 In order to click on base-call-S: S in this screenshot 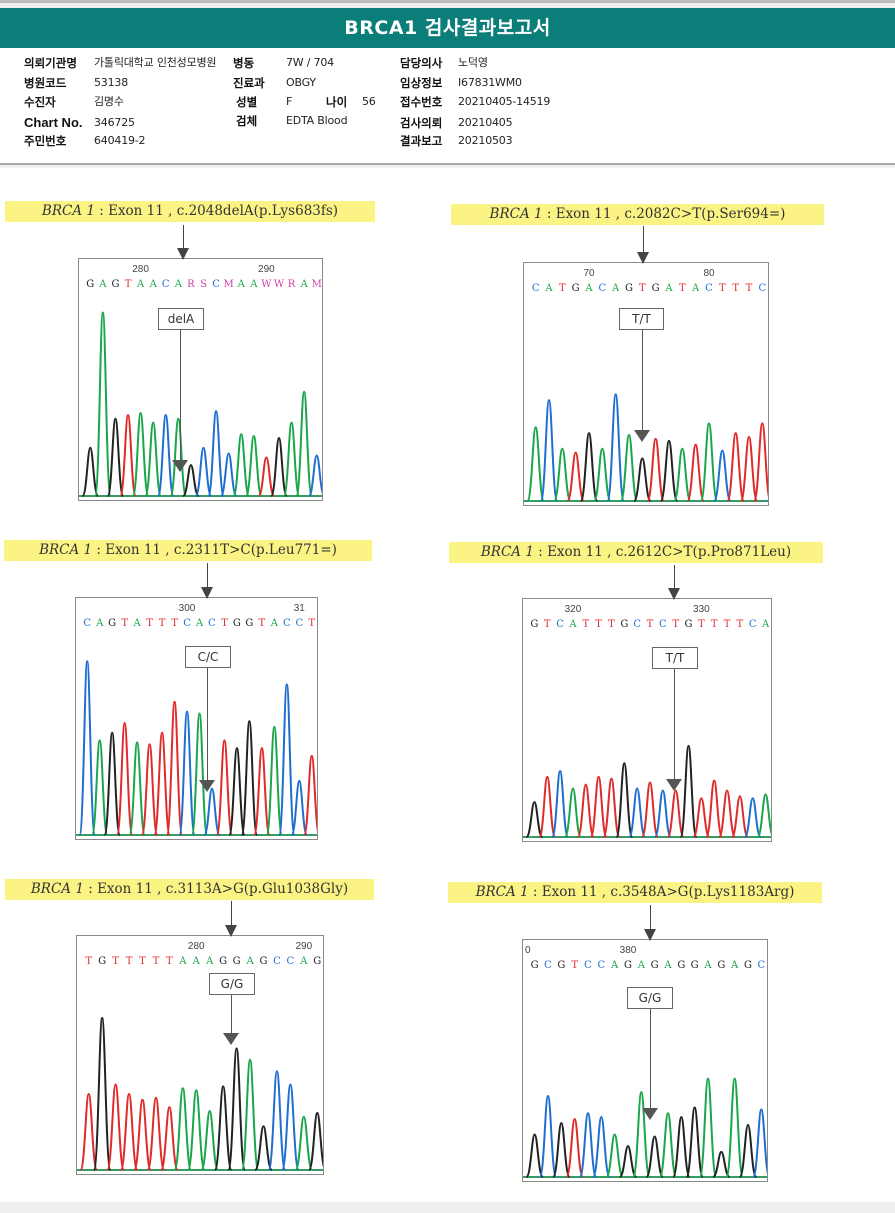, I will do `click(203, 284)`.